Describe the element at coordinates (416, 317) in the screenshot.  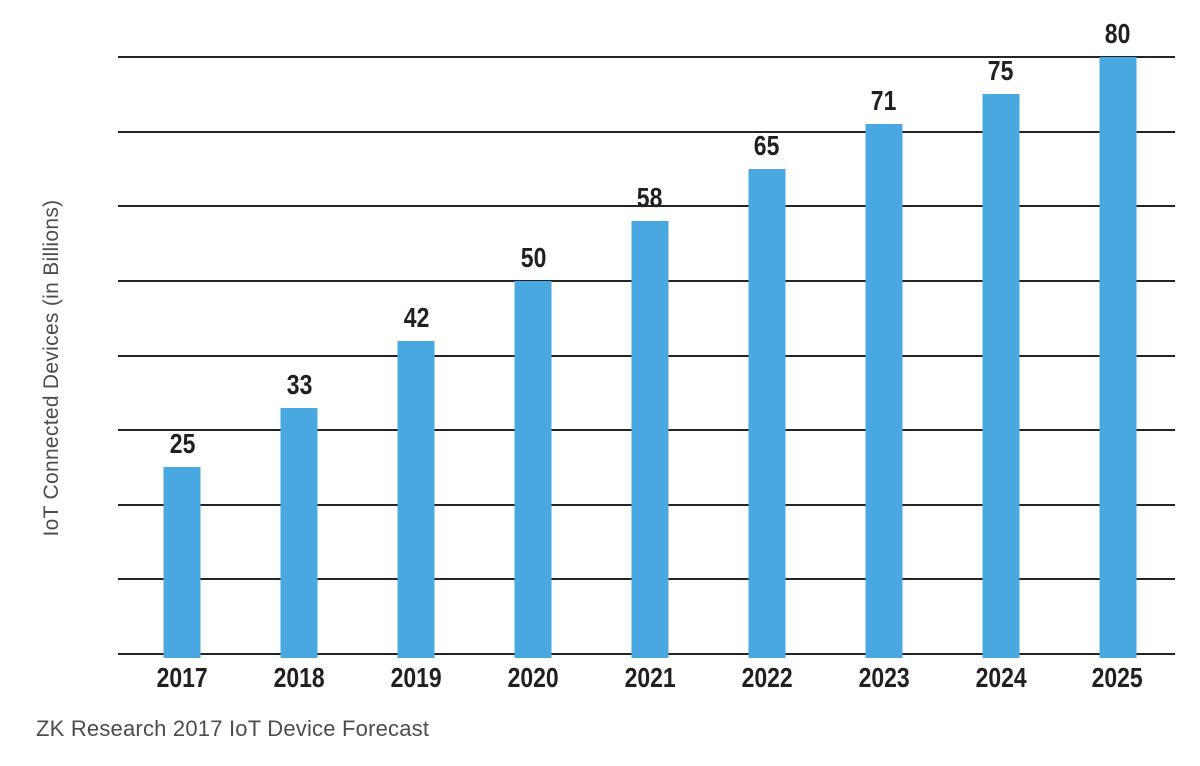
I see `bar-value-label: 42` at that location.